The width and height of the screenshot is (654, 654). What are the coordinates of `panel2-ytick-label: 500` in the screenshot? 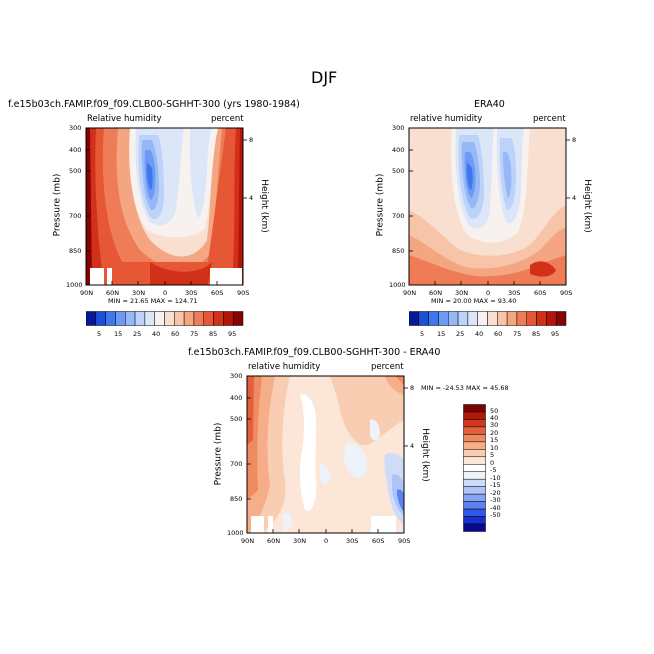 It's located at (398, 171).